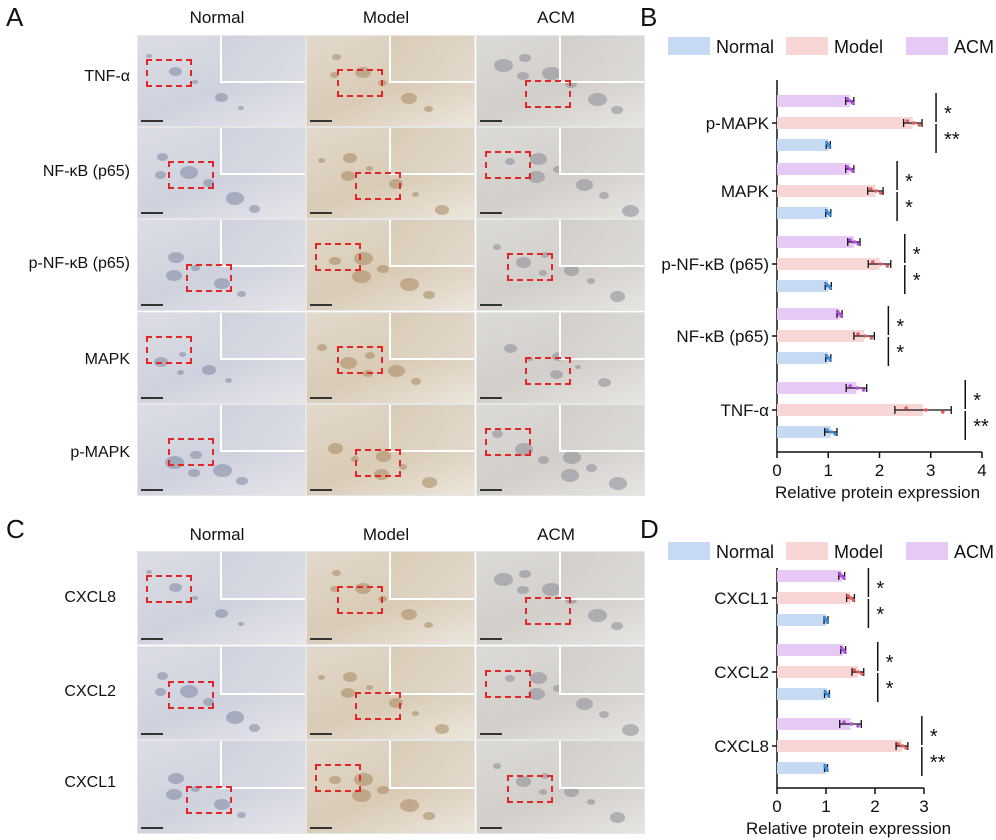 This screenshot has width=996, height=840. What do you see at coordinates (90, 691) in the screenshot?
I see `row-label-cxcl2: CXCL2` at bounding box center [90, 691].